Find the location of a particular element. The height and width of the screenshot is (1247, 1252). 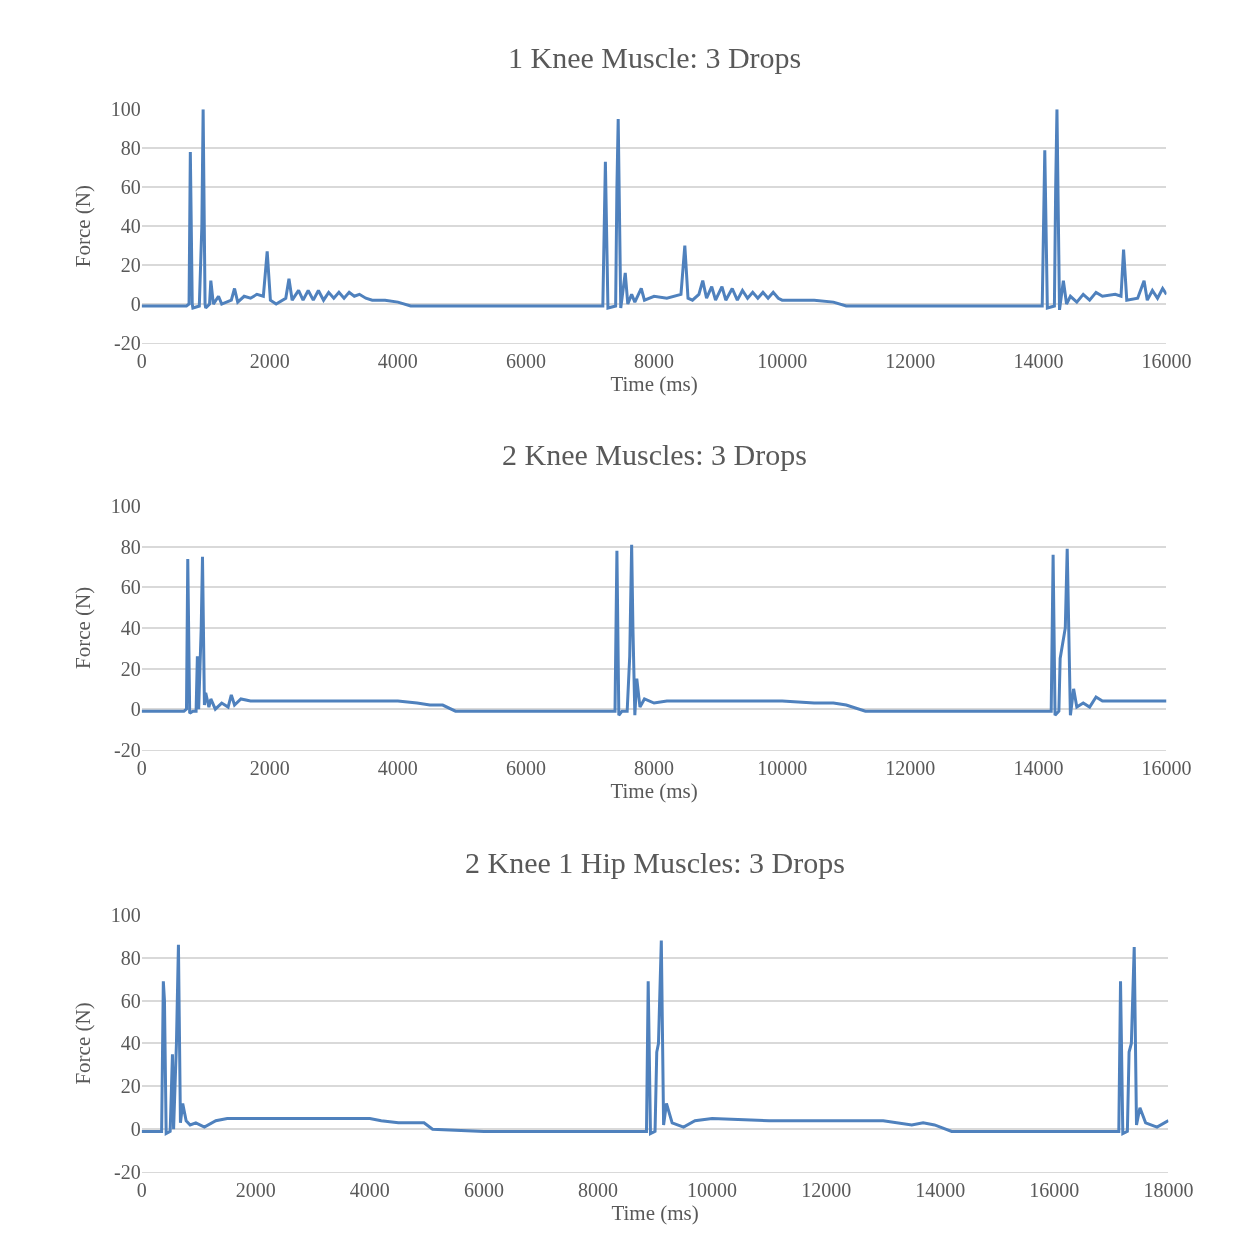

x-tick-label: 18000 is located at coordinates (1168, 1190).